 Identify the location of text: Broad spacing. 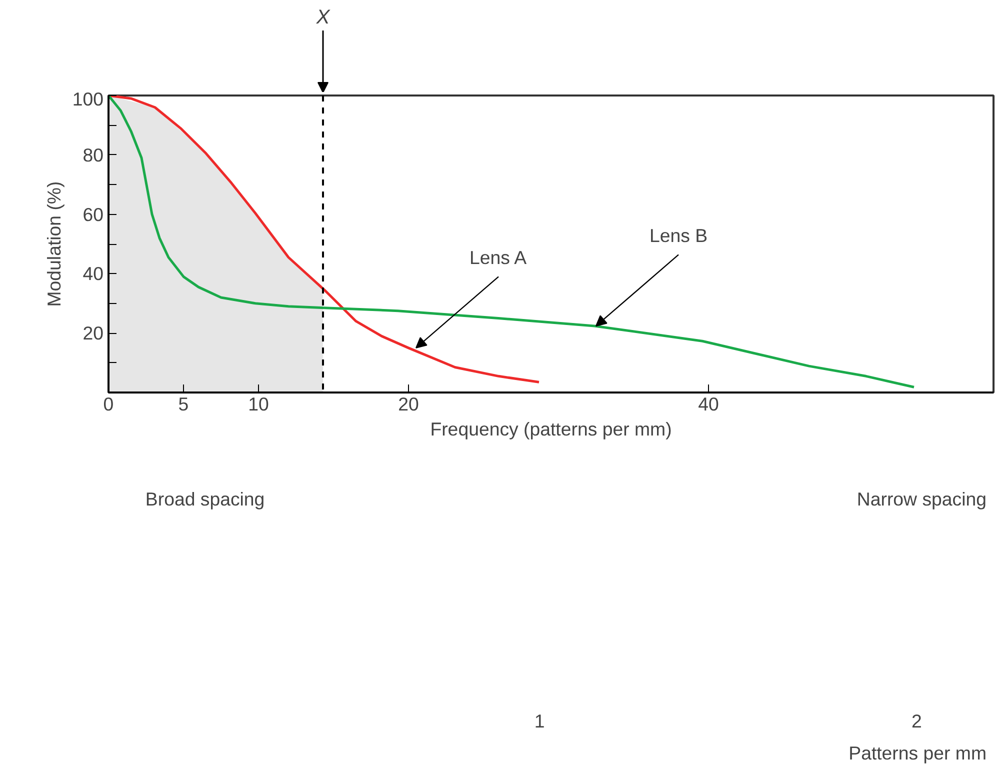
(205, 499).